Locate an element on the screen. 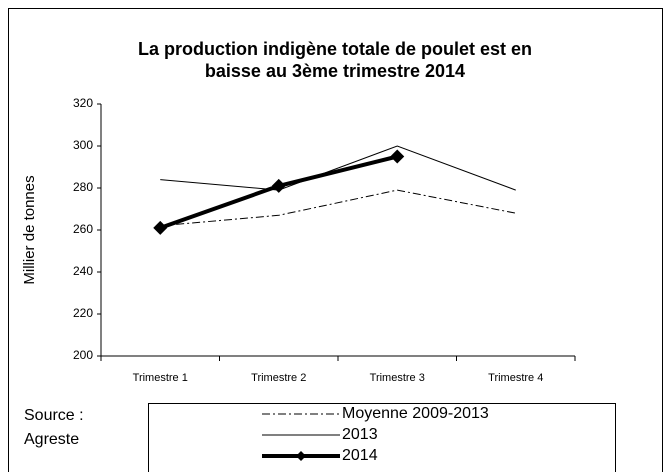 This screenshot has width=671, height=472. source-note: Source : Agreste is located at coordinates (54, 427).